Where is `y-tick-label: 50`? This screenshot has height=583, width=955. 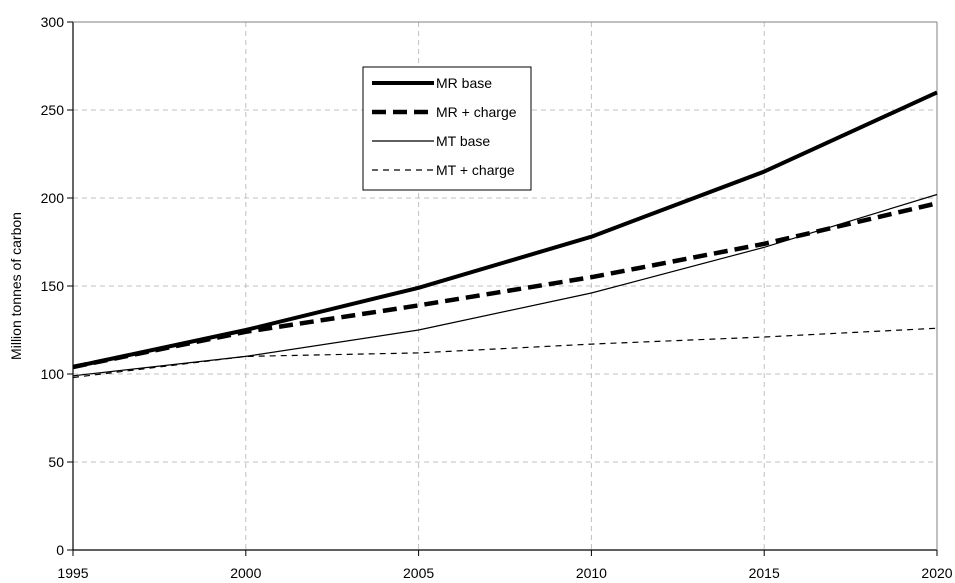
y-tick-label: 50 is located at coordinates (56, 462).